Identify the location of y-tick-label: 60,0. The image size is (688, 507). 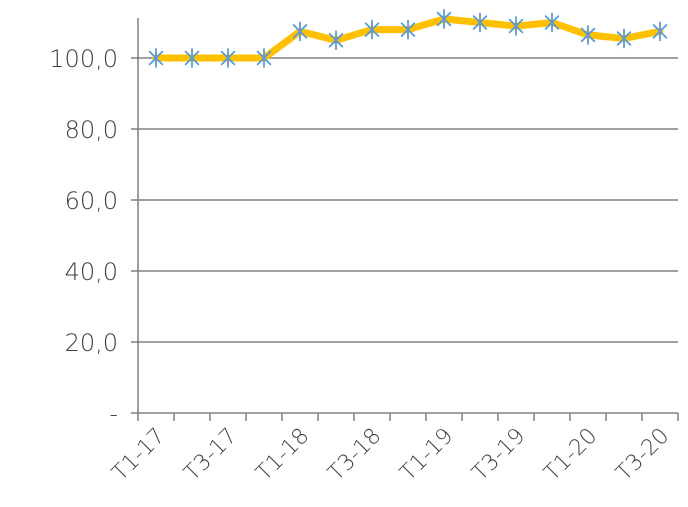
(91, 201).